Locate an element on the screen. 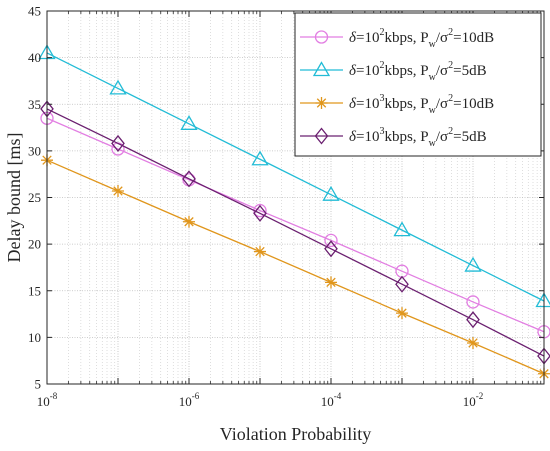 The image size is (550, 451). y-axis-label: Delay bound [ms] is located at coordinates (14, 198).